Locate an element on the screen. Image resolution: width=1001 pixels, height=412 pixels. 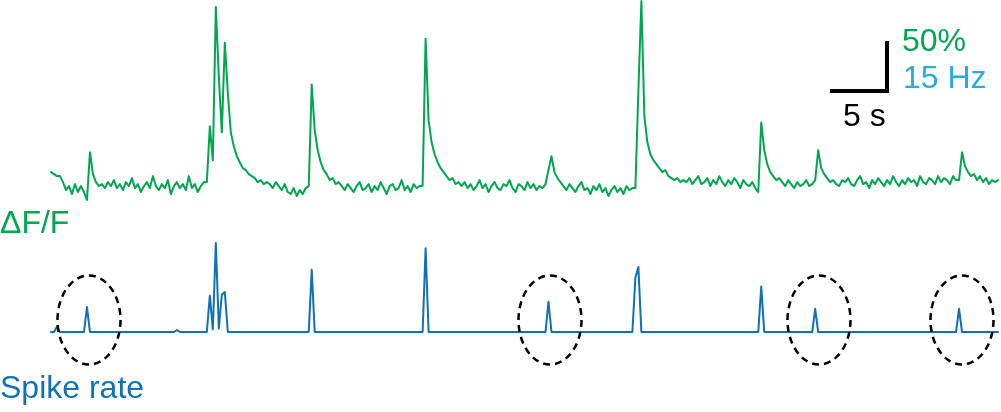
series-label: ΔF/F is located at coordinates (35, 222).